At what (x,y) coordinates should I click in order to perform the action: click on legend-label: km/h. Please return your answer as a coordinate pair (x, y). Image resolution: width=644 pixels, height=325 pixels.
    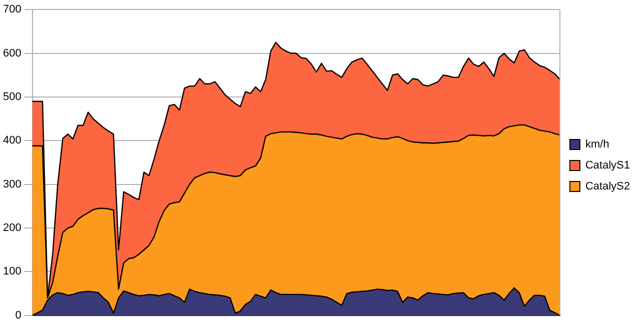
    Looking at the image, I should click on (597, 144).